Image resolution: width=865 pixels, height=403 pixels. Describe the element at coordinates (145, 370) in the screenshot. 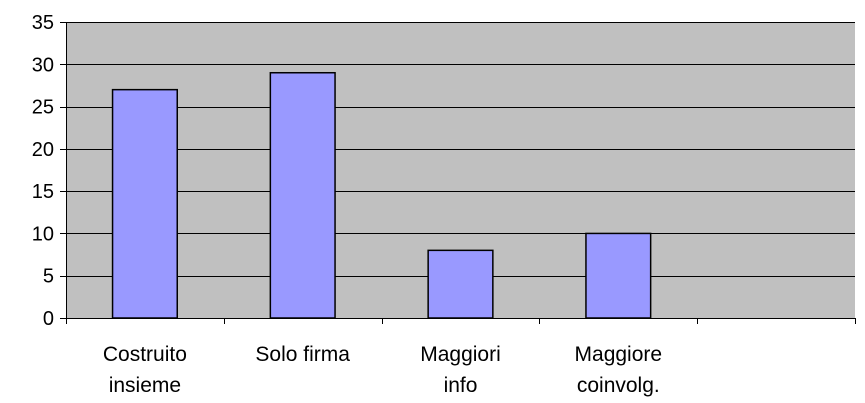

I see `x-tick-label-0: Costruito insieme` at that location.